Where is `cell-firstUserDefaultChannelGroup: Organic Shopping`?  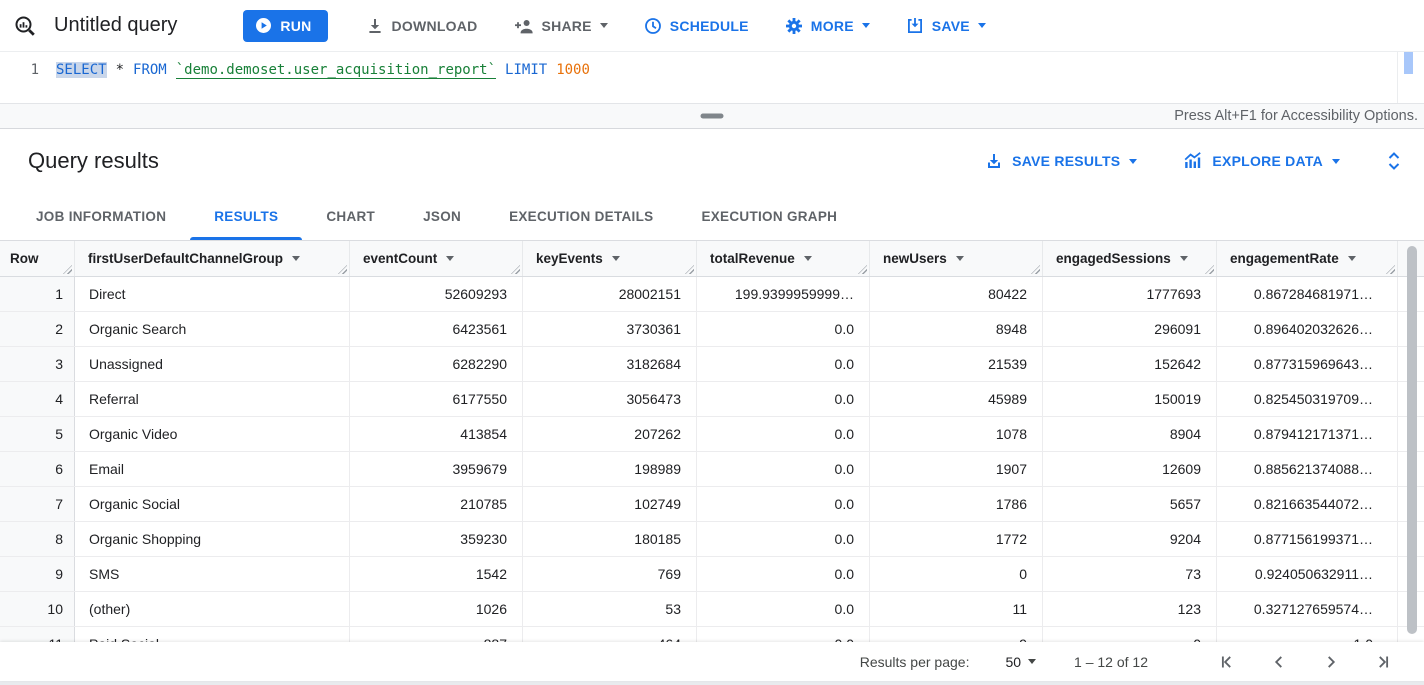
cell-firstUserDefaultChannelGroup: Organic Shopping is located at coordinates (212, 539).